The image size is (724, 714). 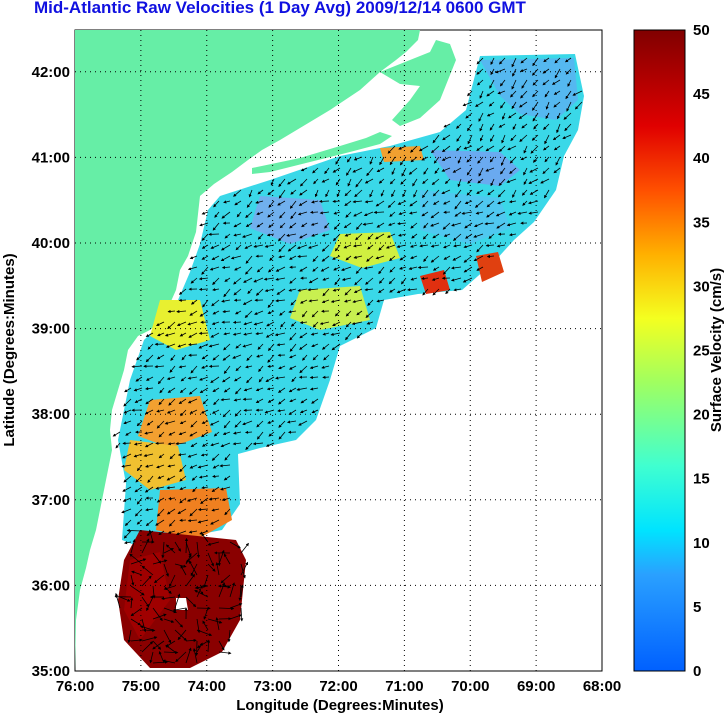 What do you see at coordinates (51, 671) in the screenshot?
I see `lat-tick-label: 35:00` at bounding box center [51, 671].